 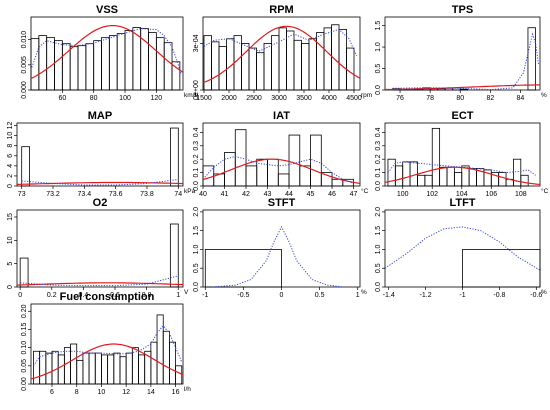 What do you see at coordinates (20, 295) in the screenshot?
I see `x-tick-label: 0` at bounding box center [20, 295].